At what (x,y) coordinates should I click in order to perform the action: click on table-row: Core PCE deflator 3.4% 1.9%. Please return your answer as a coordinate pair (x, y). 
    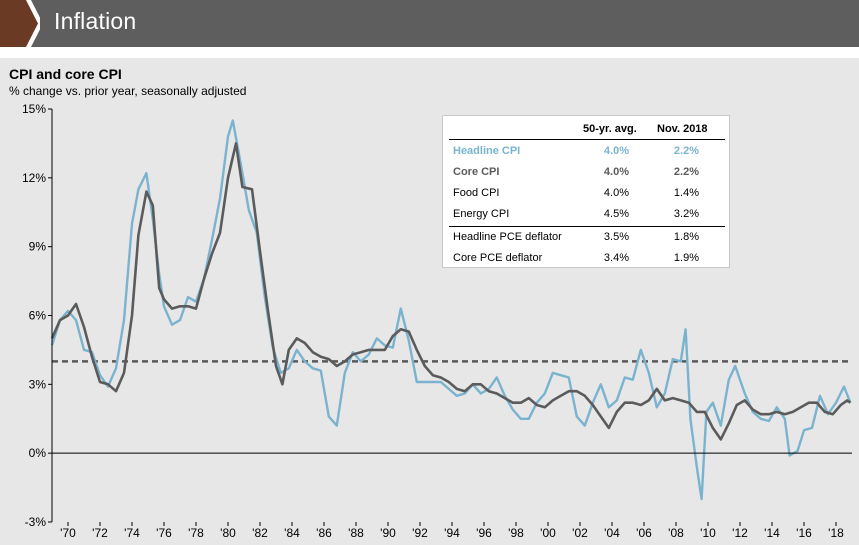
    Looking at the image, I should click on (586, 258).